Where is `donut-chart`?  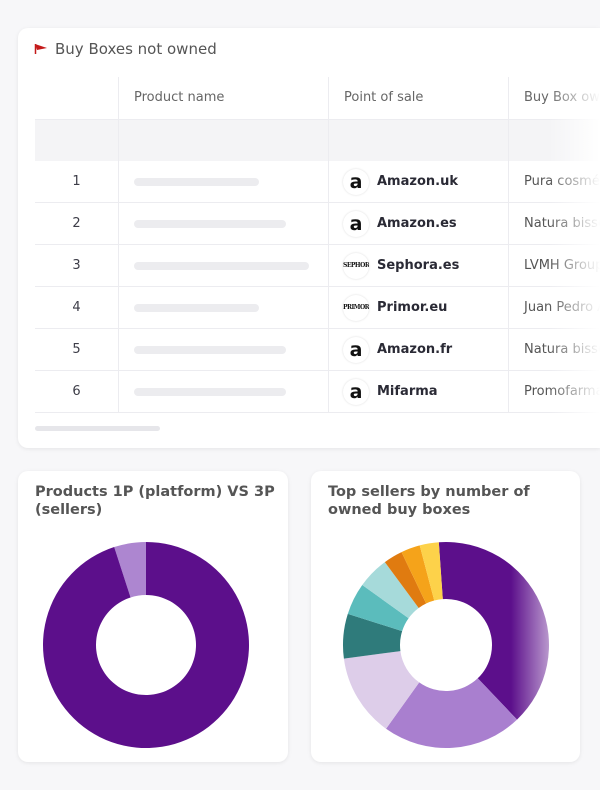
donut-chart is located at coordinates (145, 645).